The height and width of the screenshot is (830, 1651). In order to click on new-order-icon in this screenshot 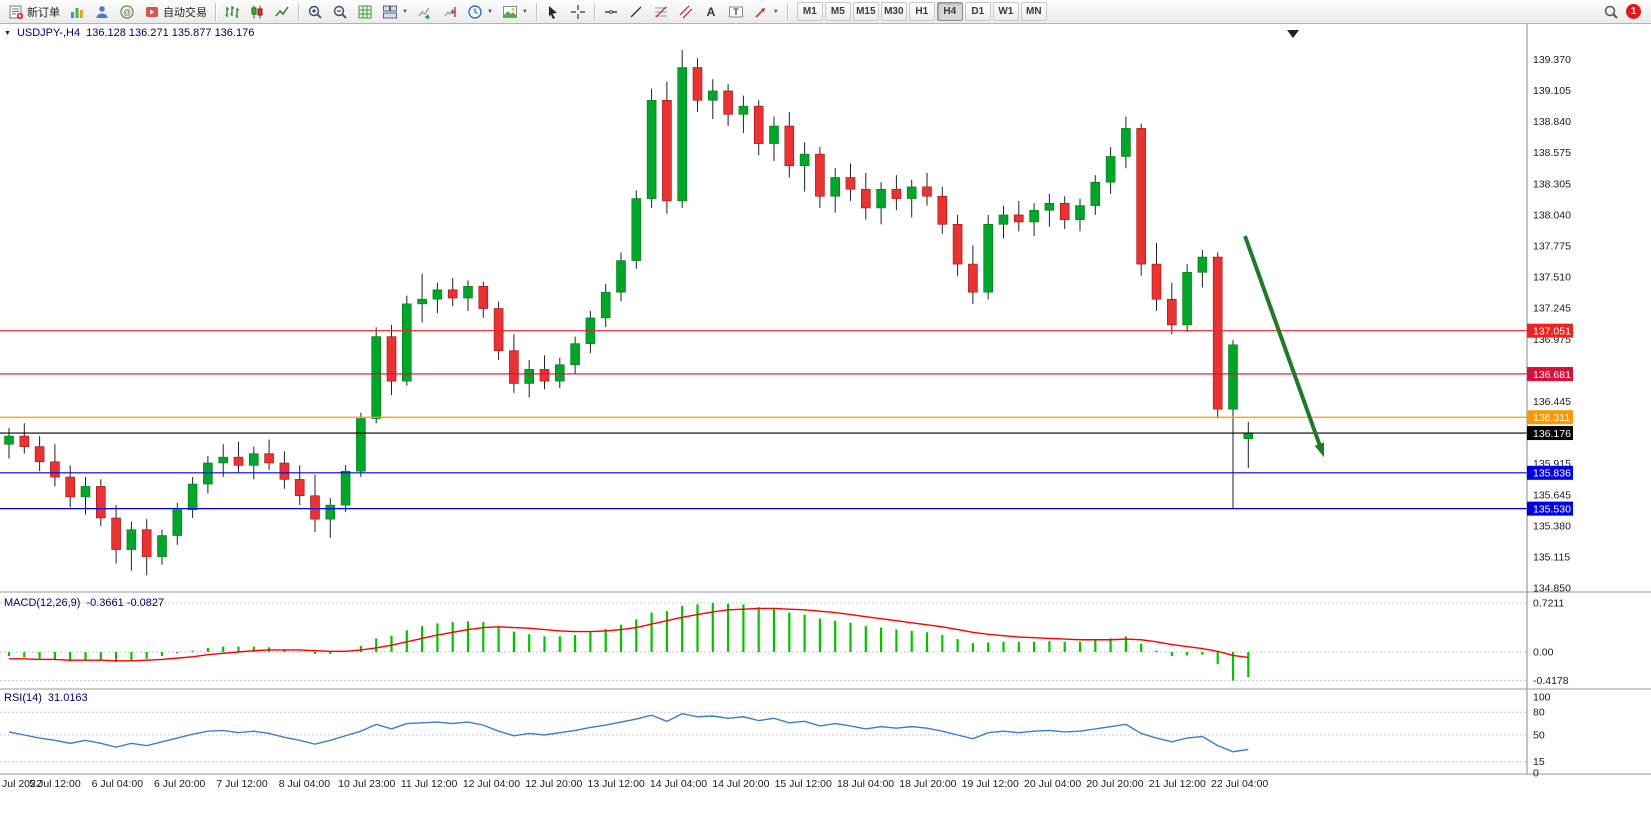, I will do `click(16, 12)`.